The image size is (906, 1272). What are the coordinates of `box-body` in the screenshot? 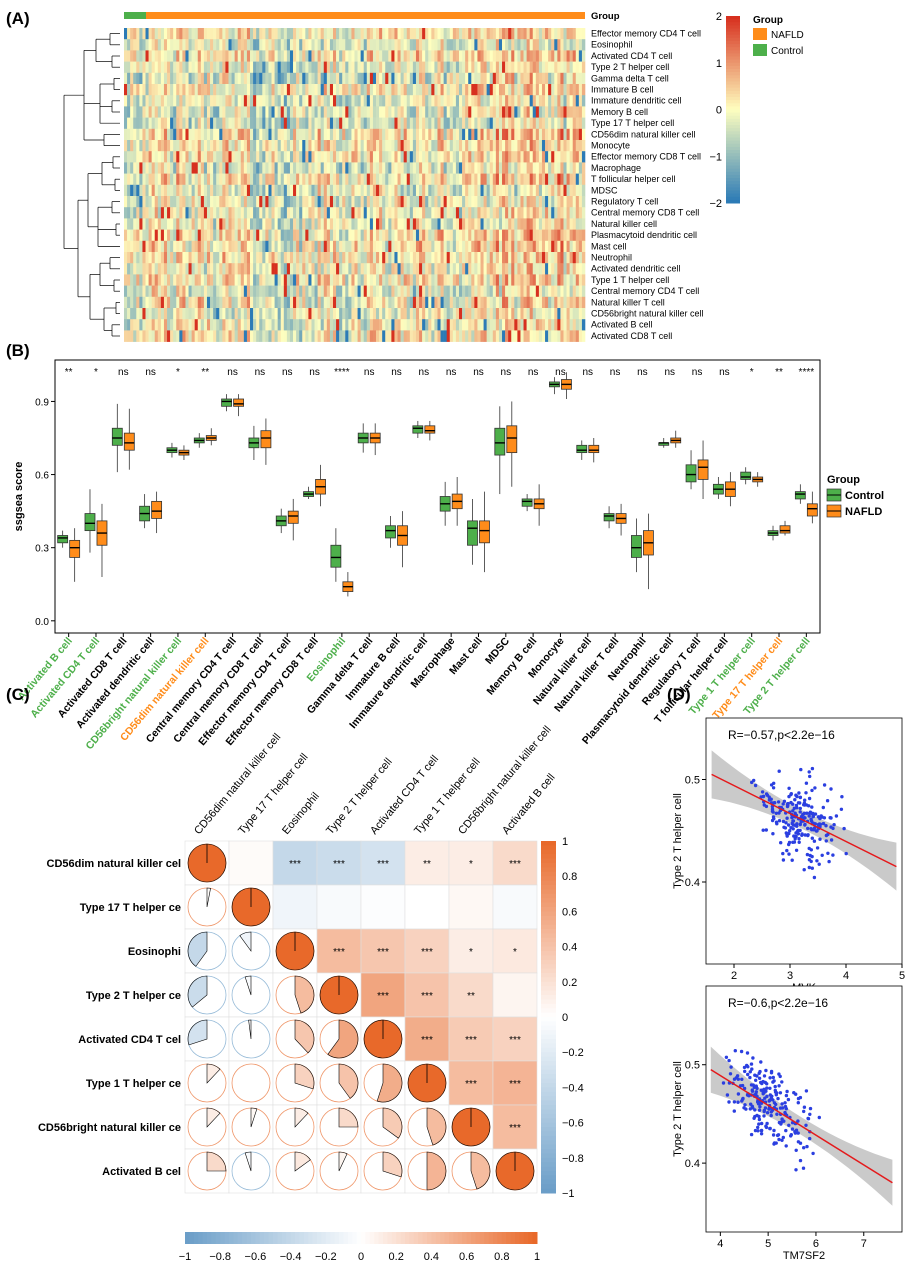 It's located at (90, 522).